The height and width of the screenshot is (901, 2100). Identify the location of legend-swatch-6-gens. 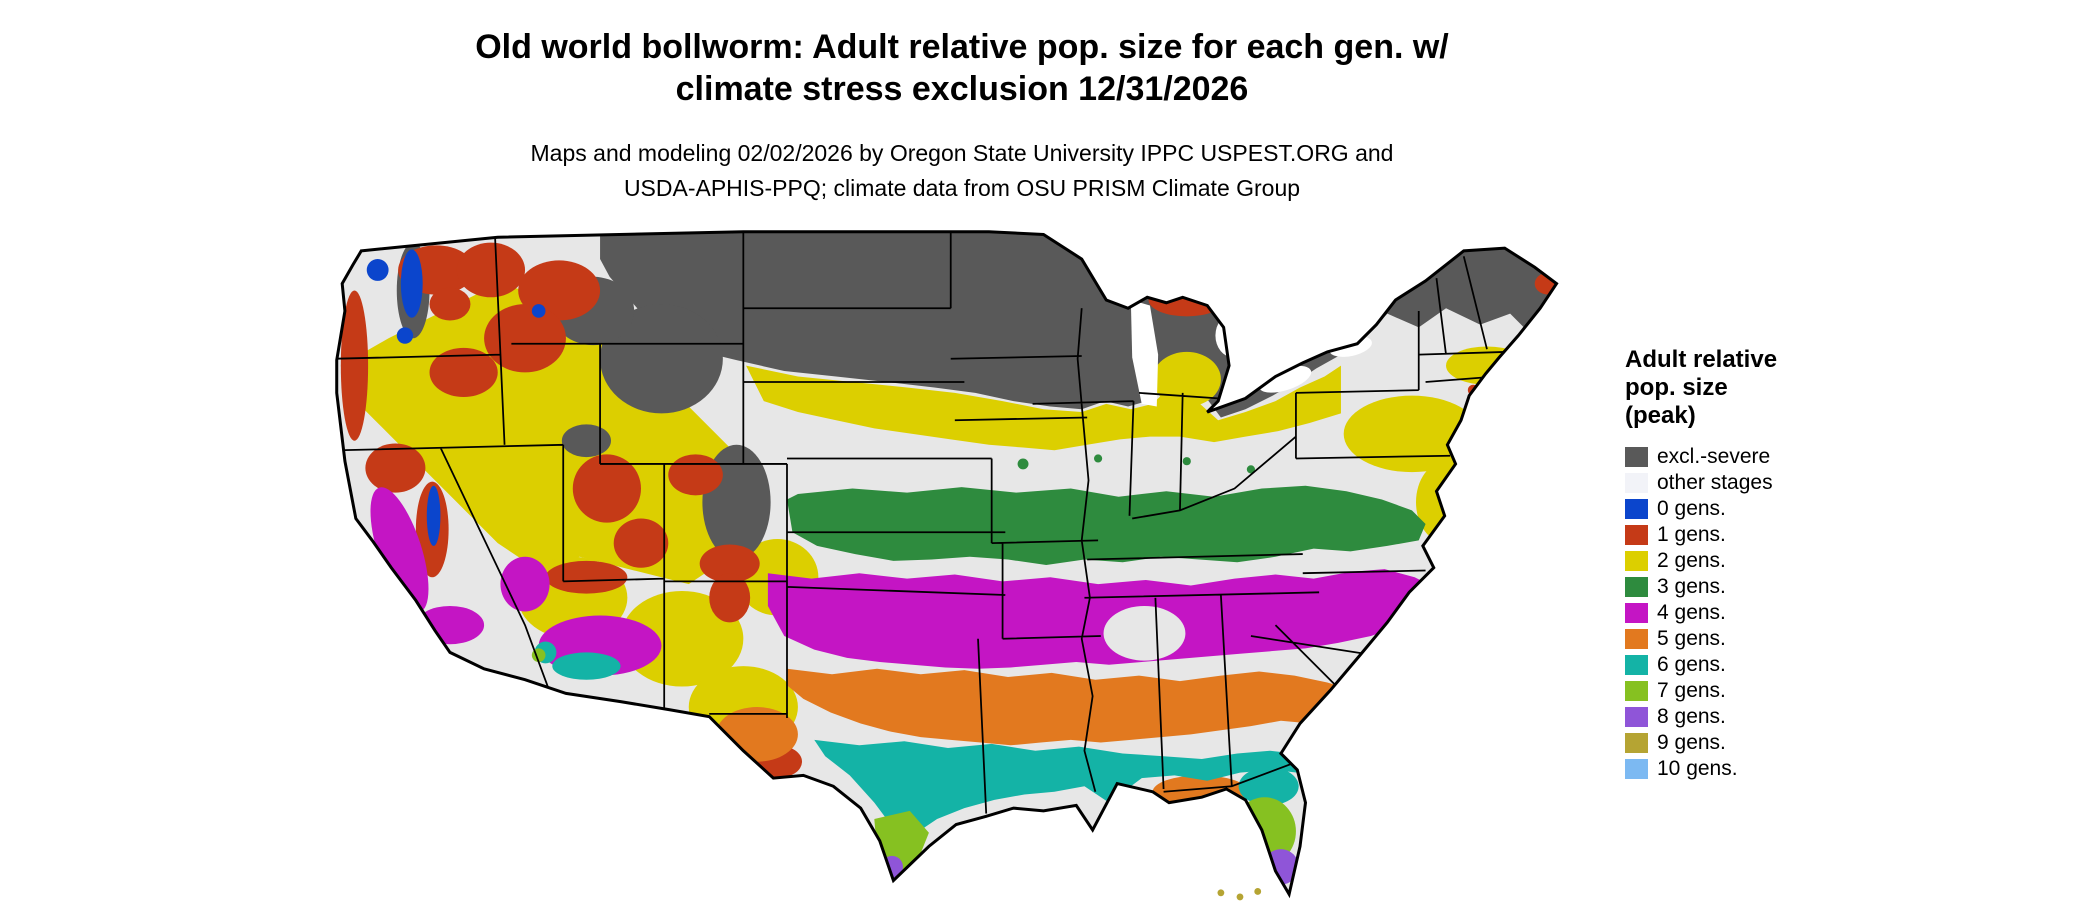
(1636, 665).